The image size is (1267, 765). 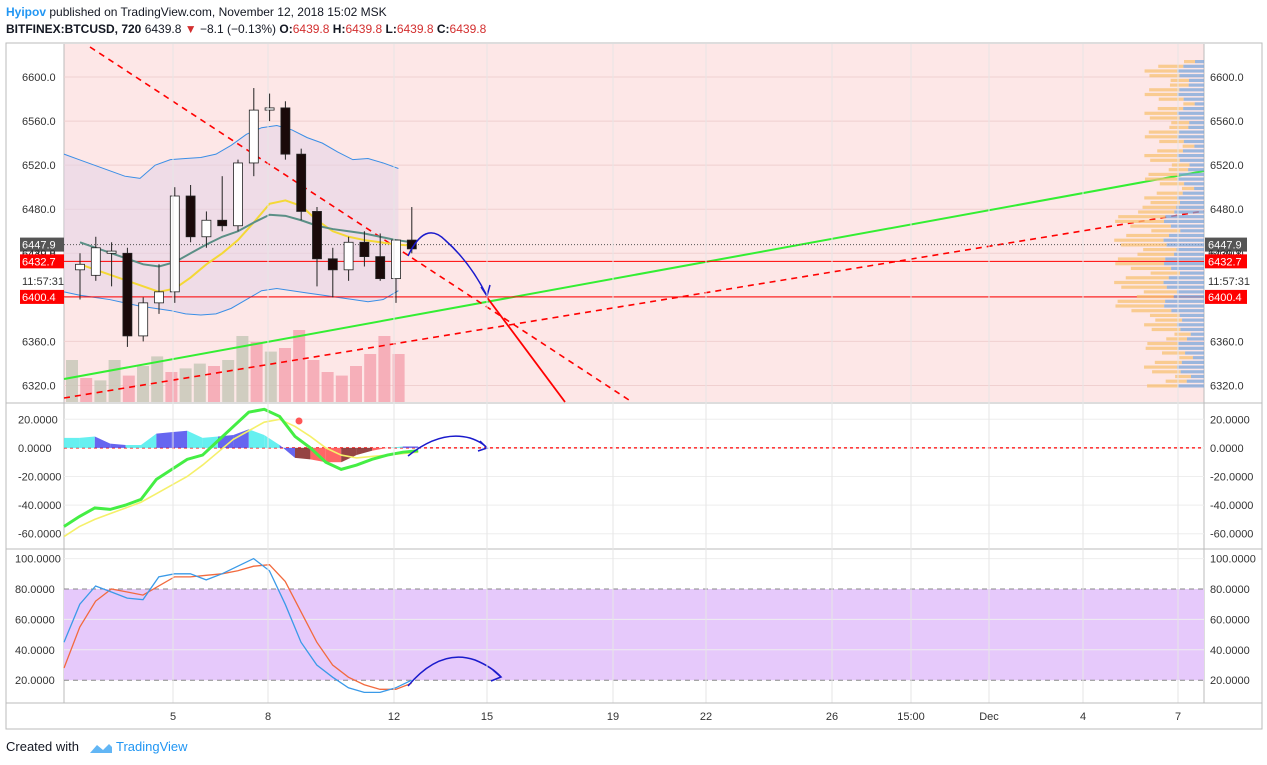 I want to click on tradingview-logo-icon, so click(x=101, y=748).